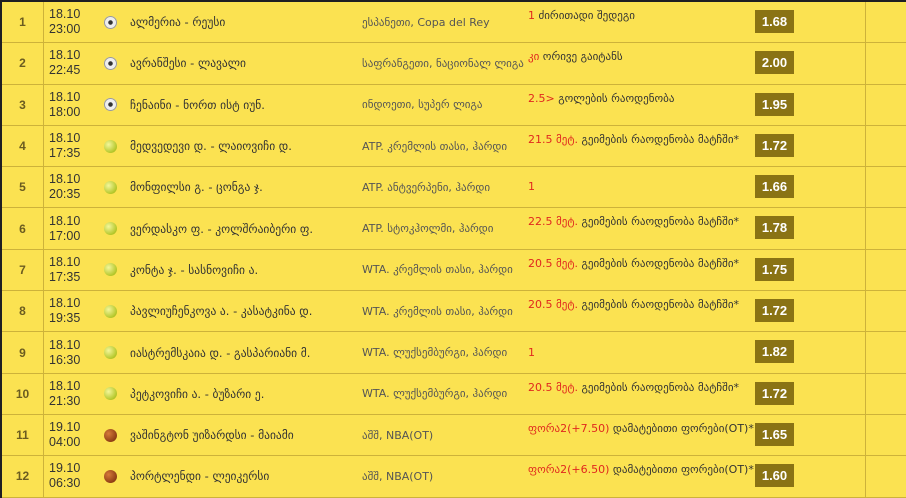 This screenshot has height=498, width=906. Describe the element at coordinates (220, 352) in the screenshot. I see `match-name: იასტრემსკაია დ. - გასპარიანი მ.` at that location.